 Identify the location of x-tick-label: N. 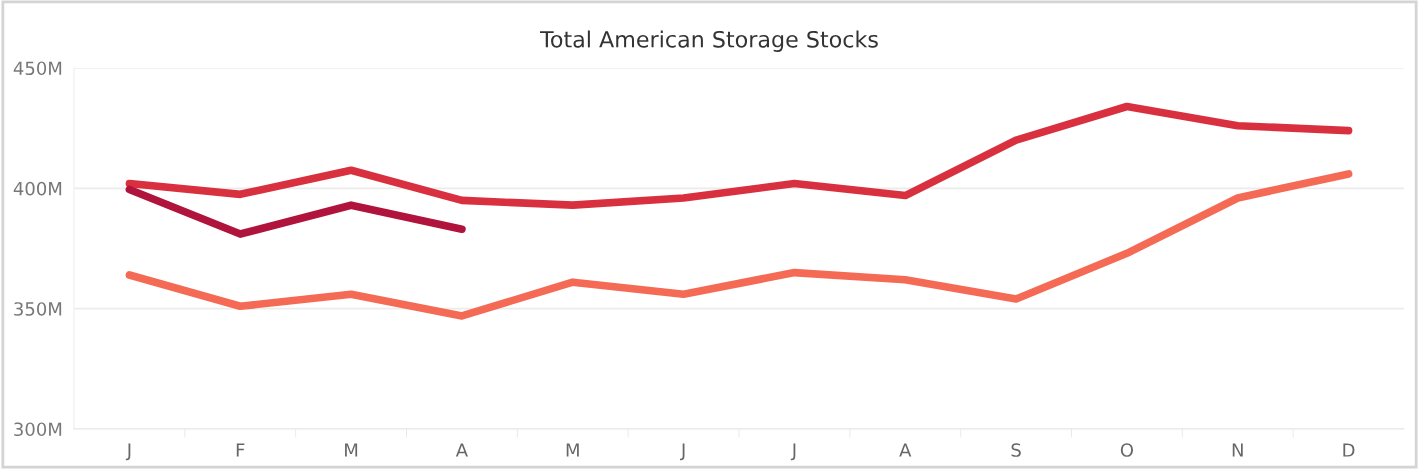
(1237, 450).